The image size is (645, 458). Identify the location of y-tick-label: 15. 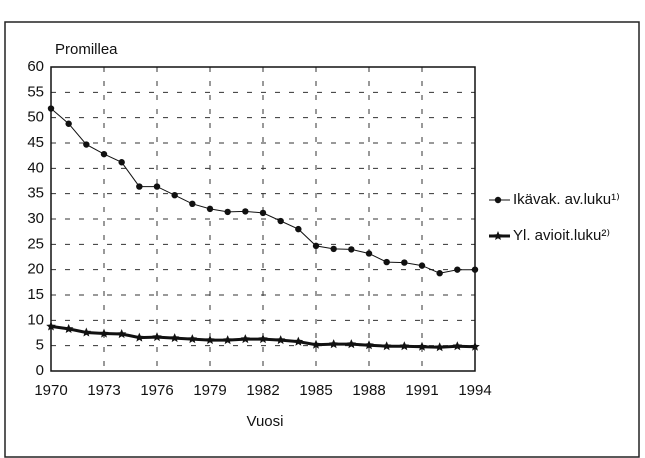
(35, 294).